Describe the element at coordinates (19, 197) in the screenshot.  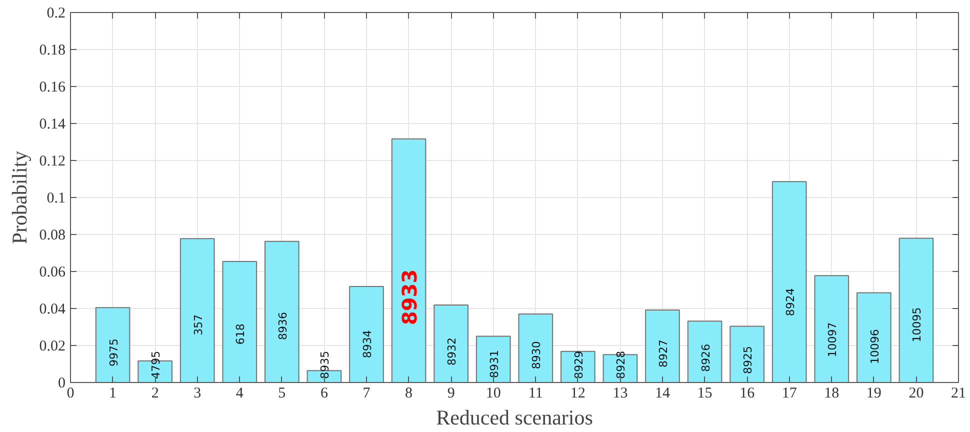
I see `y-axis-title: Probability` at that location.